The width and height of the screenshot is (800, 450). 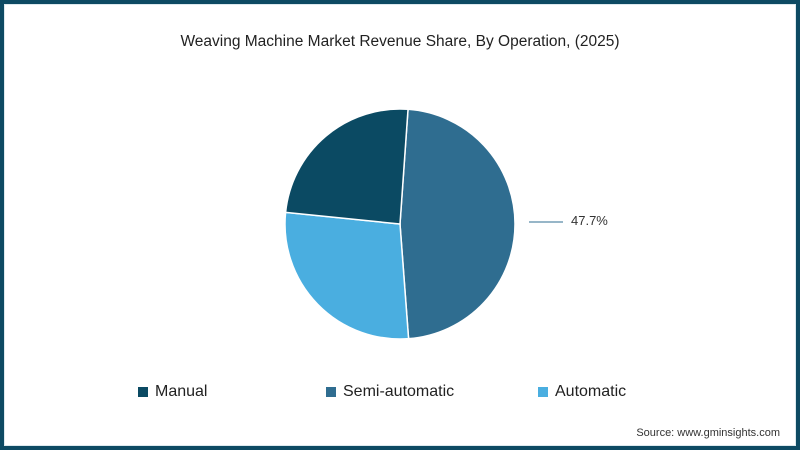 I want to click on legend-swatch-manual, so click(x=143, y=392).